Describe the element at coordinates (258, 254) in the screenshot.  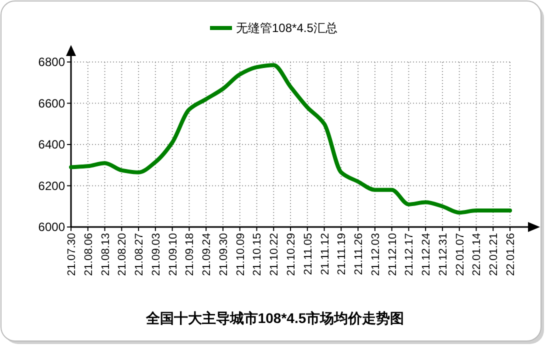
I see `x-tick-label: 21.10.15` at that location.